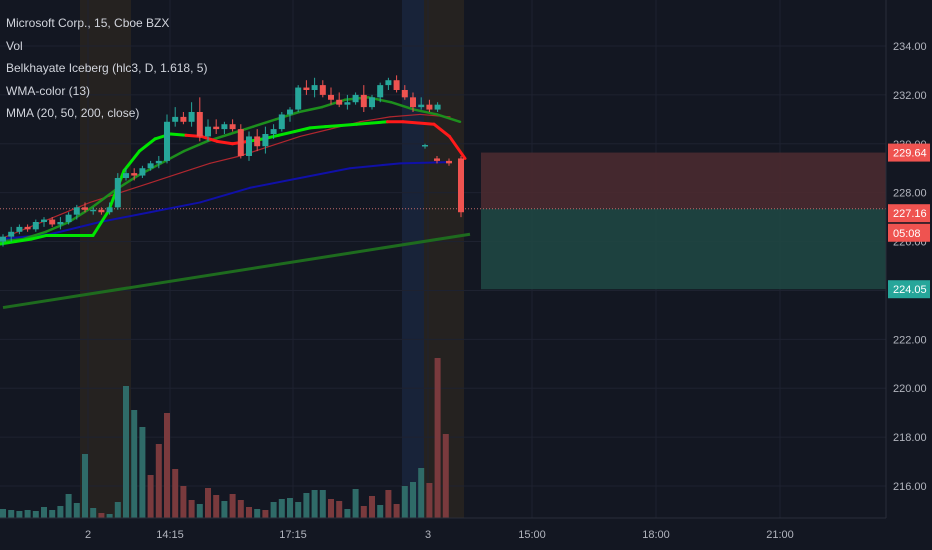  Describe the element at coordinates (88, 23) in the screenshot. I see `symbol-title: Microsoft Corp., 15, Cboe BZX` at that location.